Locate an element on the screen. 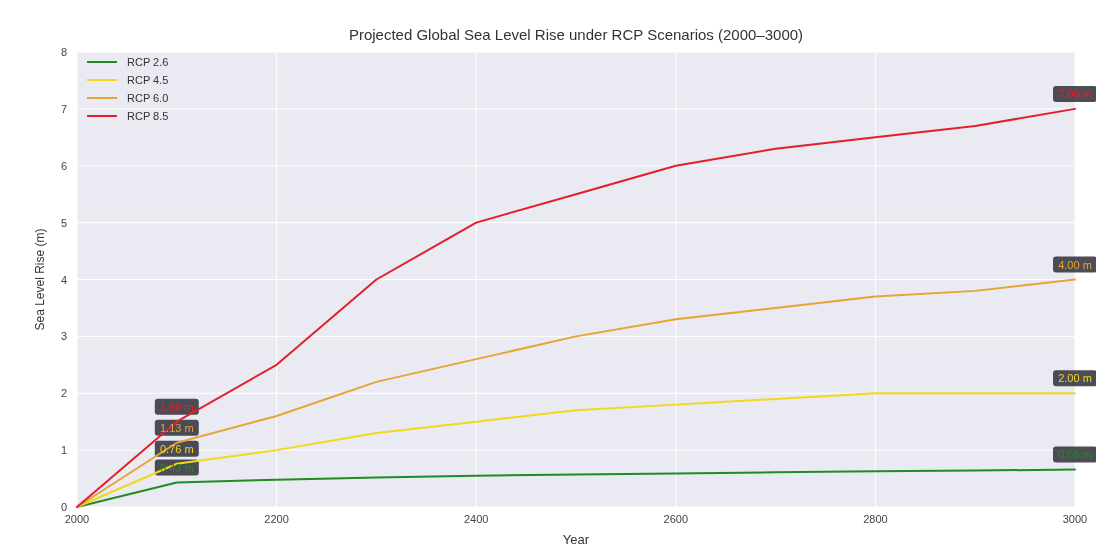 Image resolution: width=1104 pixels, height=554 pixels. y-tick-label: 6 is located at coordinates (63, 165).